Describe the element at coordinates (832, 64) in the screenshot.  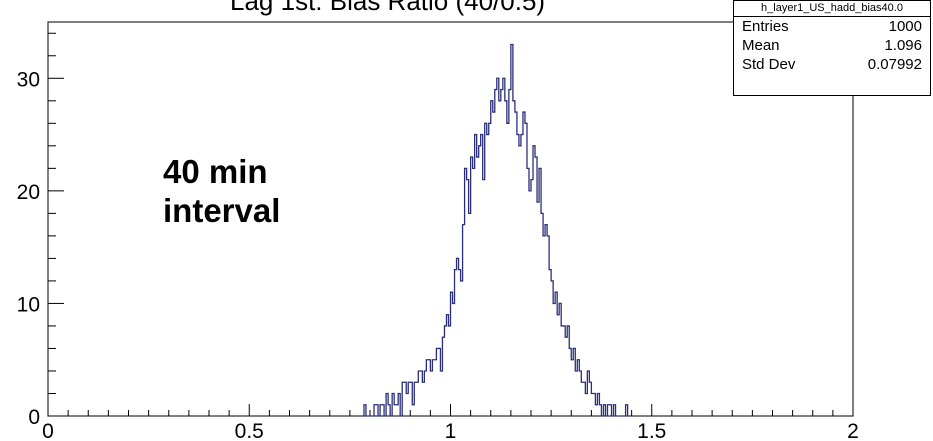
I see `stats-row-stddev: Std Dev 0.07992` at that location.